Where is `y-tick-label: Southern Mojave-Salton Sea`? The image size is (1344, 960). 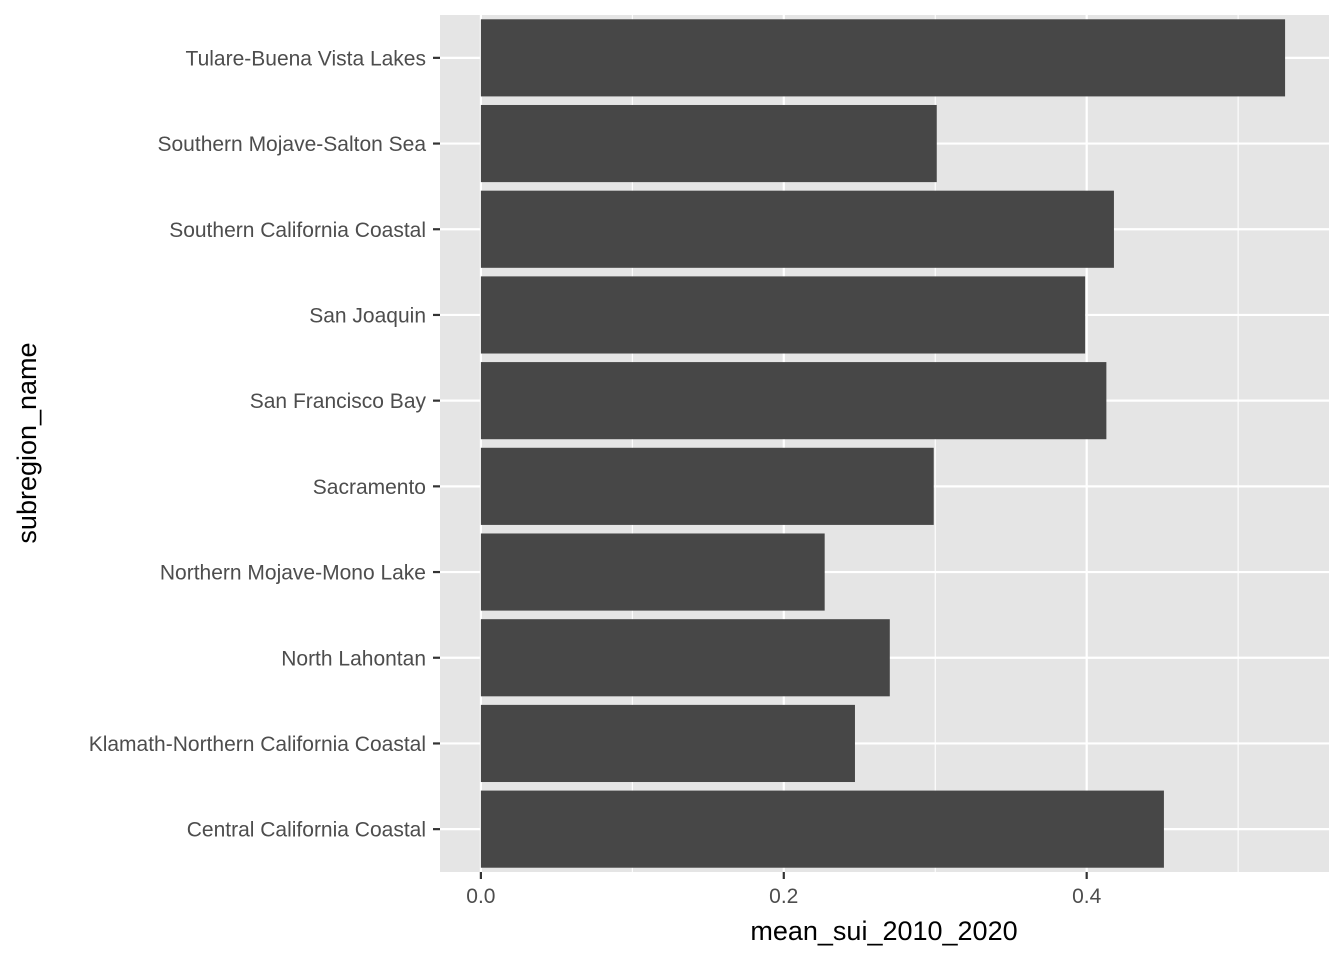
y-tick-label: Southern Mojave-Salton Sea is located at coordinates (292, 144).